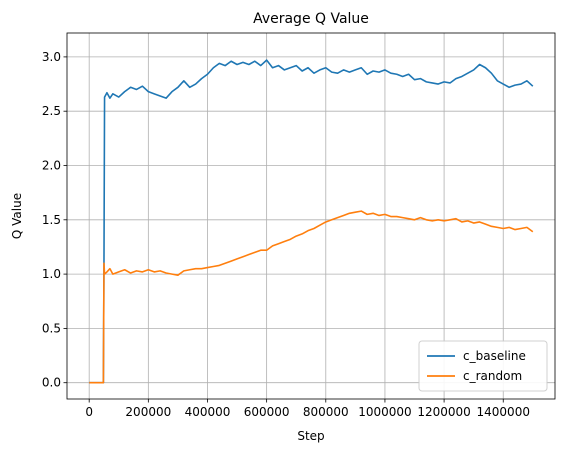 The image size is (570, 453). What do you see at coordinates (384, 412) in the screenshot?
I see `x-tick-label: 1000000` at bounding box center [384, 412].